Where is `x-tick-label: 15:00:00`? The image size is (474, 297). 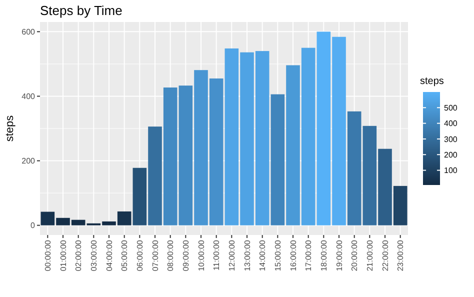
x-tick-label: 15:00:00 is located at coordinates (277, 255).